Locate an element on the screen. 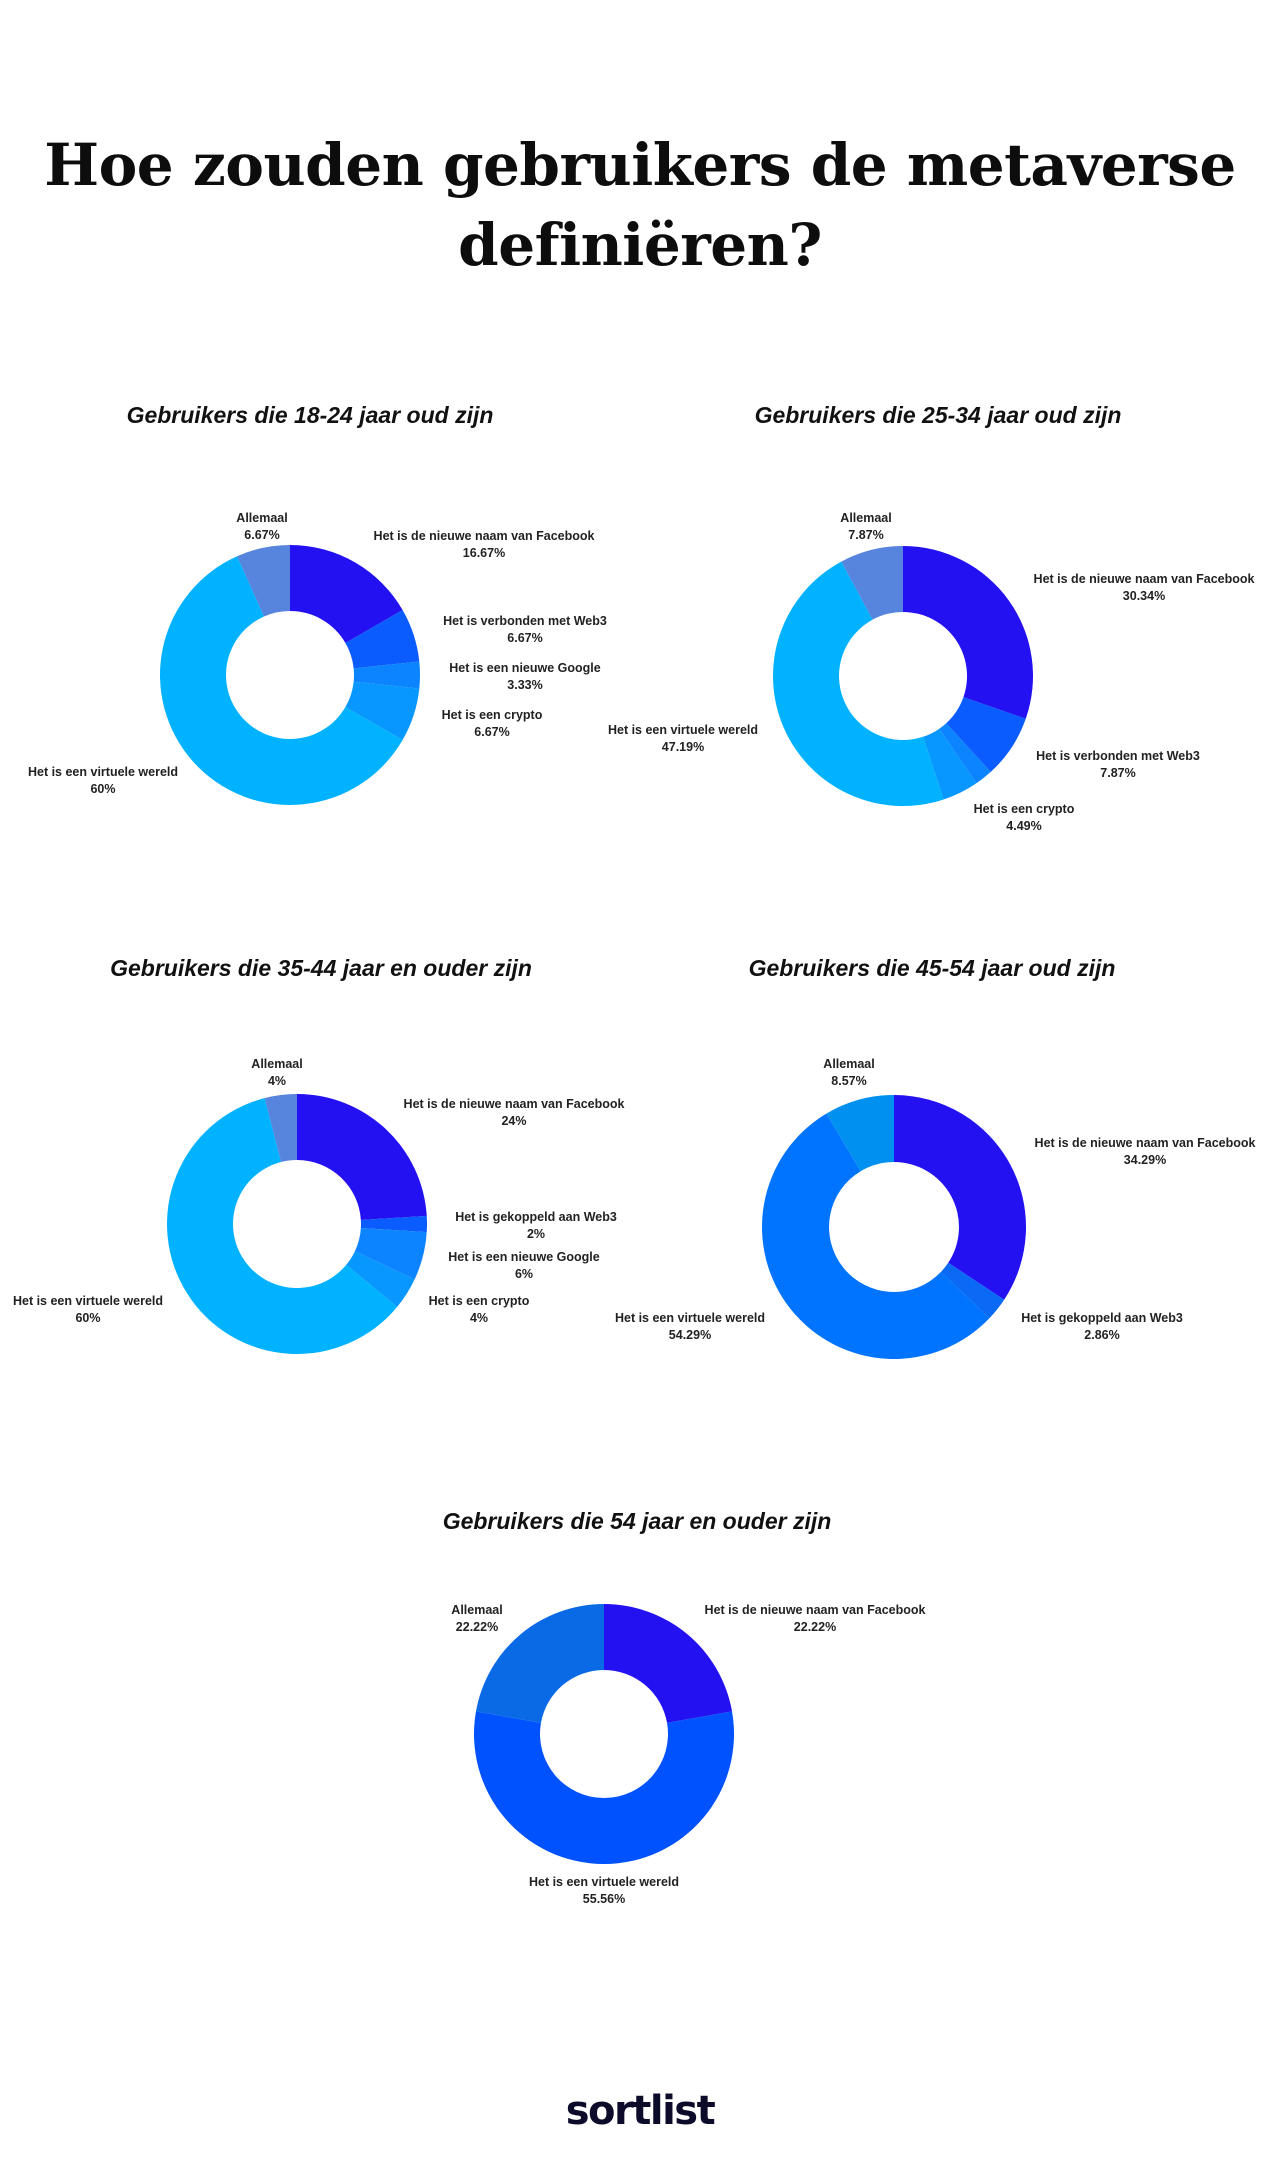 The height and width of the screenshot is (2160, 1280). segment-label-web3: Het is gekoppeld aan Web3 2% is located at coordinates (536, 1226).